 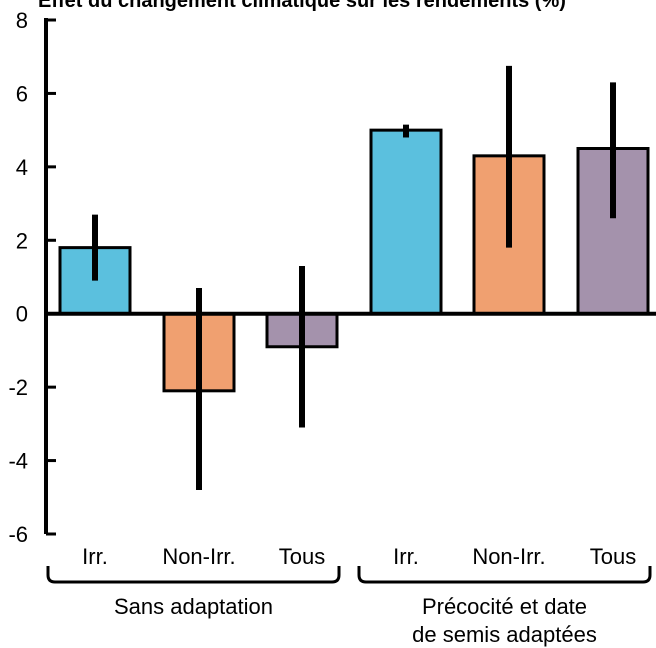 I want to click on y-tick-label: 4, so click(x=22, y=167).